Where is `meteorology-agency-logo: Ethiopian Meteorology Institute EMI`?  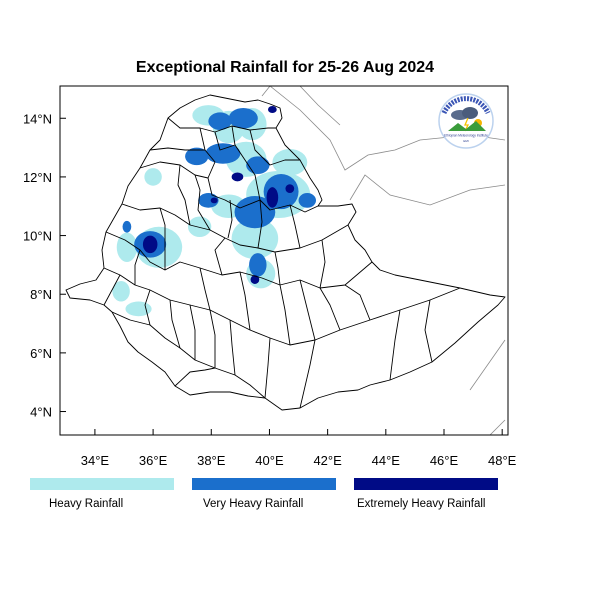 meteorology-agency-logo: Ethiopian Meteorology Institute EMI is located at coordinates (466, 121).